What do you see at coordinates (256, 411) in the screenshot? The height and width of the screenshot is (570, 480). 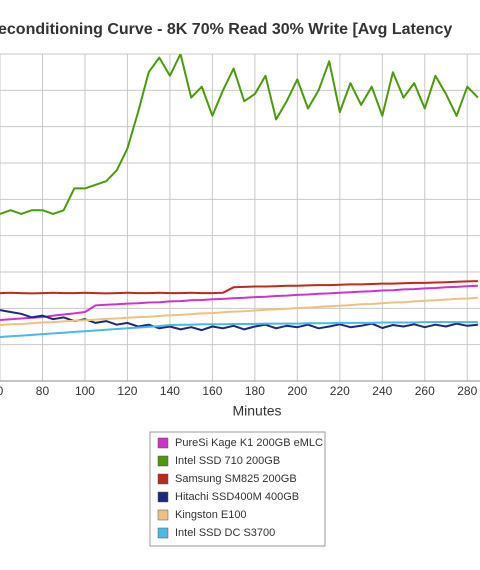 I see `x-axis-label: Minutes` at bounding box center [256, 411].